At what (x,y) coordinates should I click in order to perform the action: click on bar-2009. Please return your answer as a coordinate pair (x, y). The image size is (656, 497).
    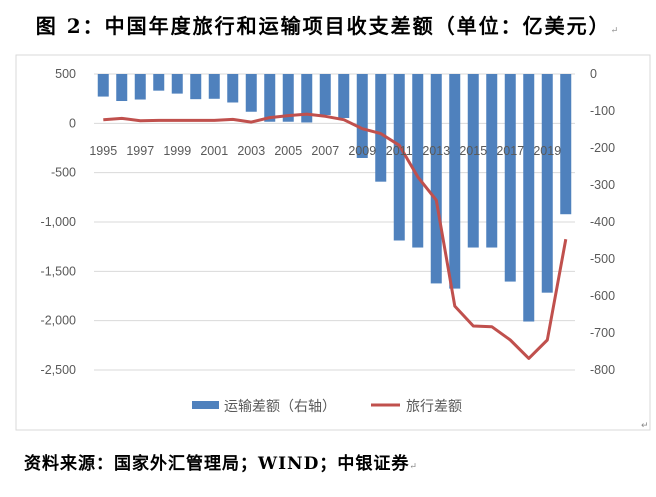
    Looking at the image, I should click on (362, 116).